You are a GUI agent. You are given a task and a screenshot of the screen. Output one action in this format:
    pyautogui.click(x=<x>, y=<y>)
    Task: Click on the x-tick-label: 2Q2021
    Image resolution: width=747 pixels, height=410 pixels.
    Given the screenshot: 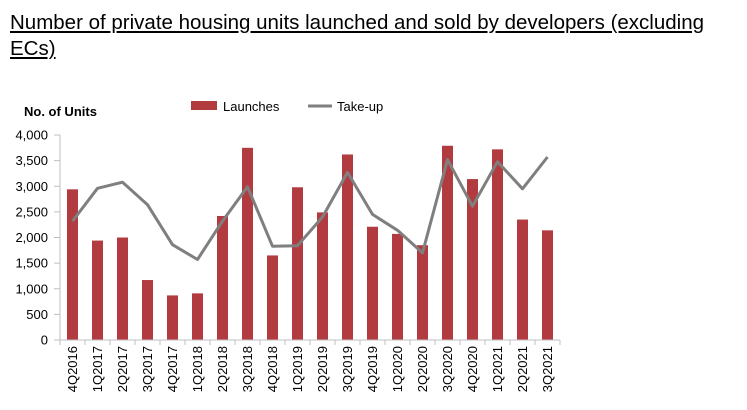 What is the action you would take?
    pyautogui.click(x=522, y=369)
    